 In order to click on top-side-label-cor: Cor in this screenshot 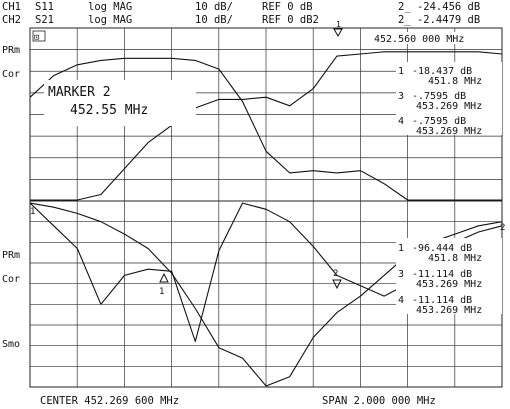, I will do `click(11, 74)`.